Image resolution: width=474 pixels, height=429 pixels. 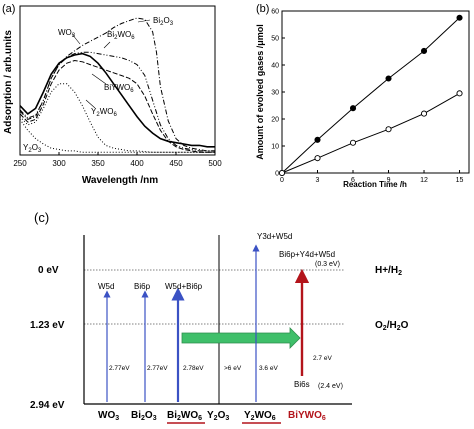 I want to click on biywo6-name: BiYWO6, so click(x=307, y=416).